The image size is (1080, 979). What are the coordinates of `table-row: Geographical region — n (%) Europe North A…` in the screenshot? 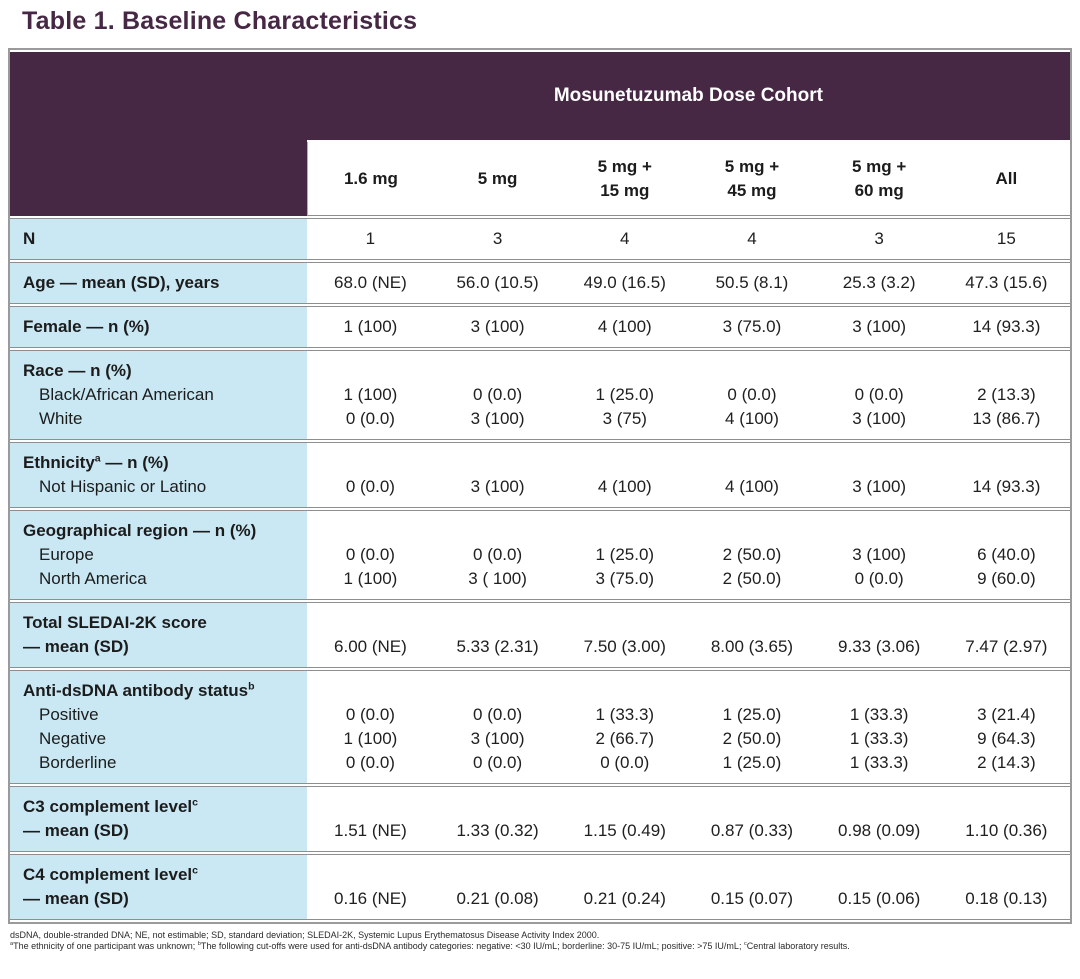 It's located at (540, 555).